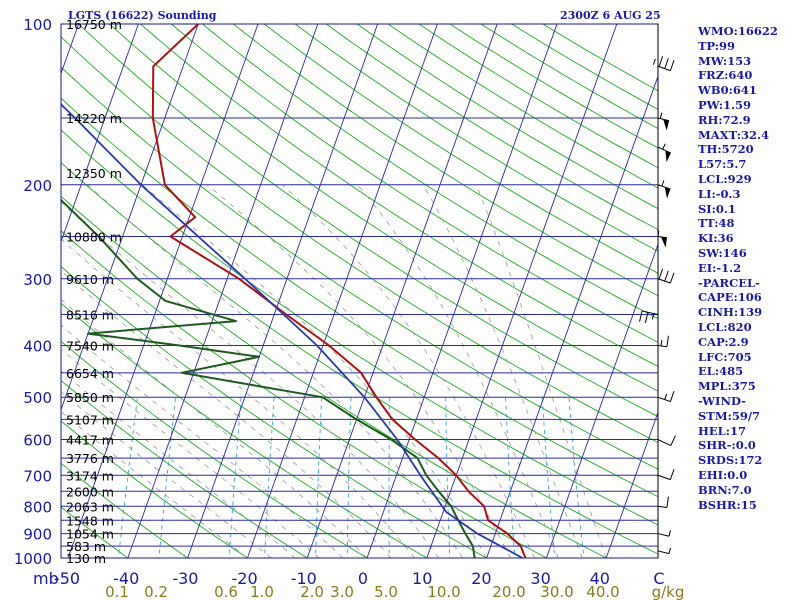 This screenshot has width=800, height=600. I want to click on height-label: 5107 m, so click(90, 419).